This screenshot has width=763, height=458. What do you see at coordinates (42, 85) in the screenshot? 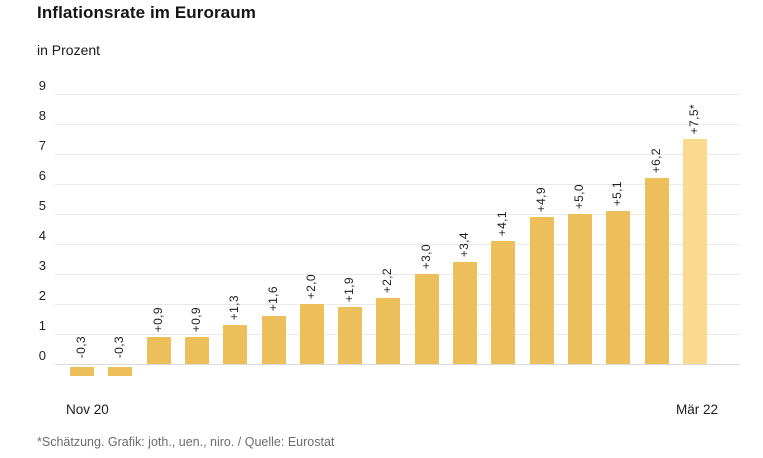
I see `y-axis-tick-label: 9` at bounding box center [42, 85].